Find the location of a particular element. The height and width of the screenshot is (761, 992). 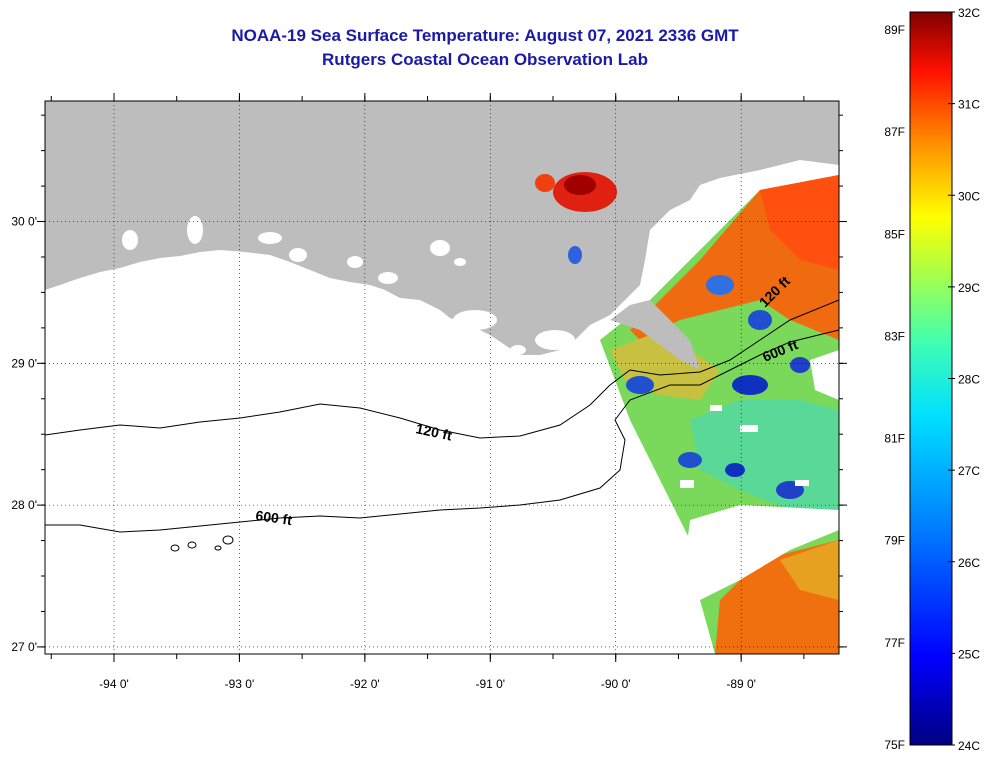

lon-tick-label: -89 0' is located at coordinates (741, 684).